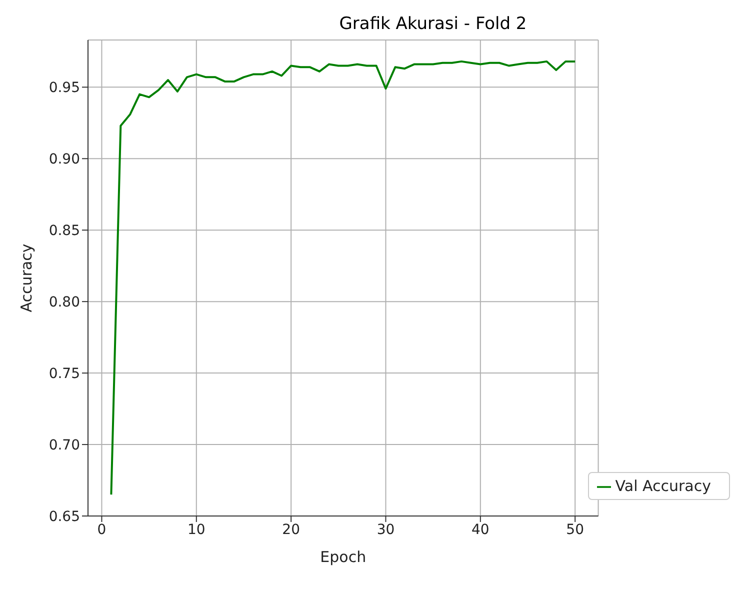 The height and width of the screenshot is (594, 756). I want to click on x-tick-label: 40, so click(481, 530).